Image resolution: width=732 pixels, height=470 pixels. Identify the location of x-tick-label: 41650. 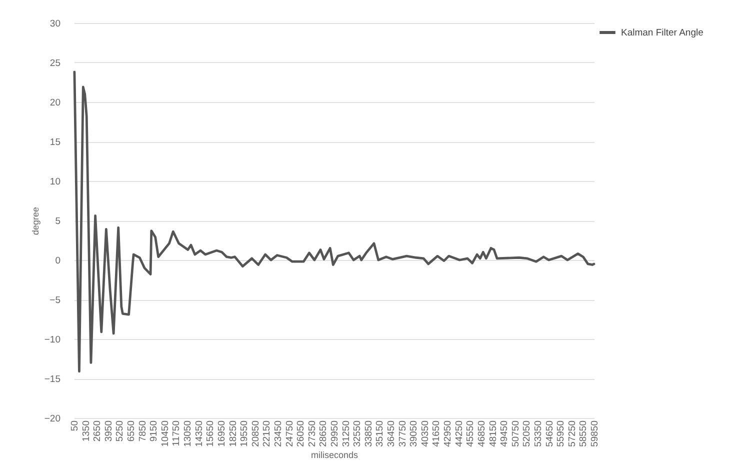
(436, 433).